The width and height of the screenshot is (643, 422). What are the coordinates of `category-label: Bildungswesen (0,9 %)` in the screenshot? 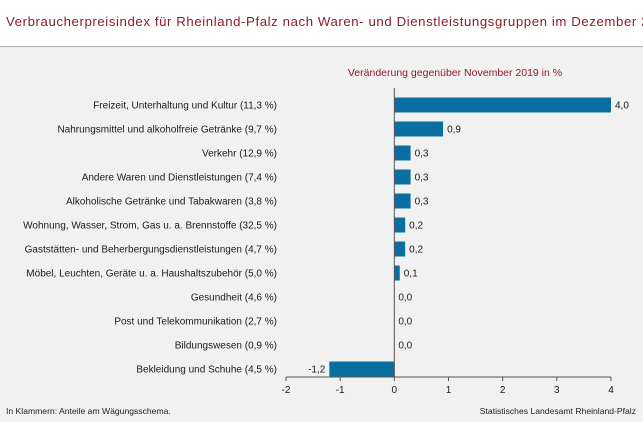 It's located at (226, 346).